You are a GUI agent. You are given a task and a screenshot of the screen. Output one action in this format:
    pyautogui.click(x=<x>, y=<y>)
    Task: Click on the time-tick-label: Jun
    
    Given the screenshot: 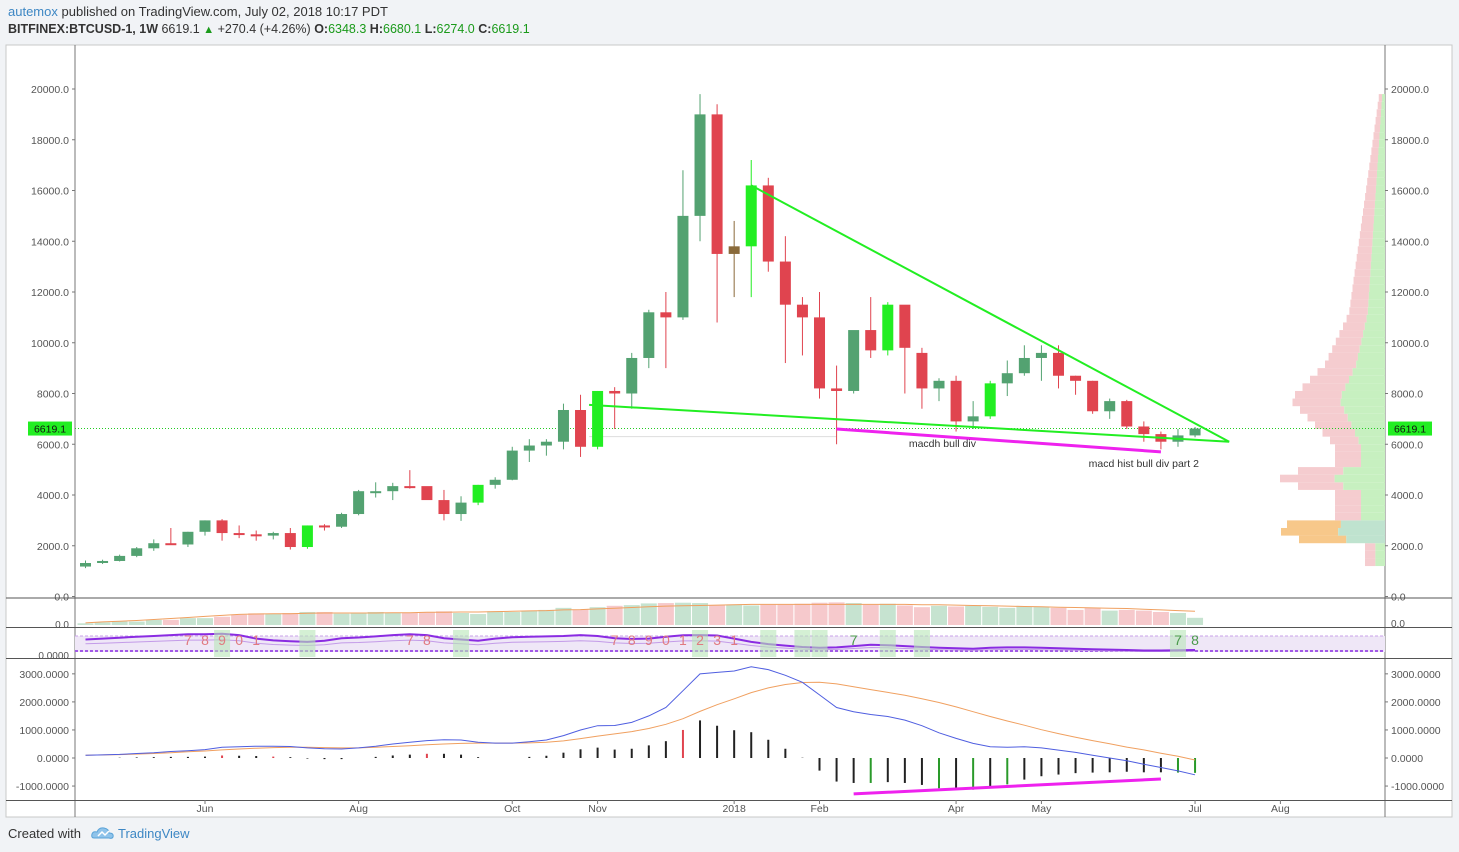 What is the action you would take?
    pyautogui.click(x=205, y=809)
    